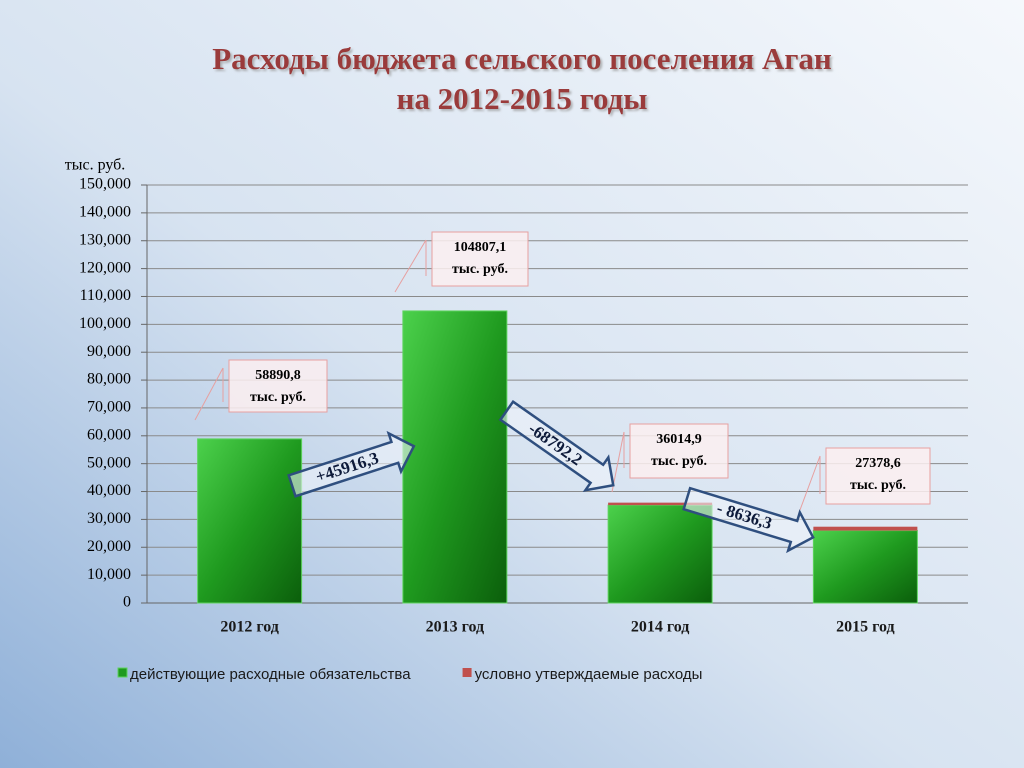 Image resolution: width=1024 pixels, height=768 pixels. What do you see at coordinates (105, 267) in the screenshot?
I see `y-tick-label: 120,000` at bounding box center [105, 267].